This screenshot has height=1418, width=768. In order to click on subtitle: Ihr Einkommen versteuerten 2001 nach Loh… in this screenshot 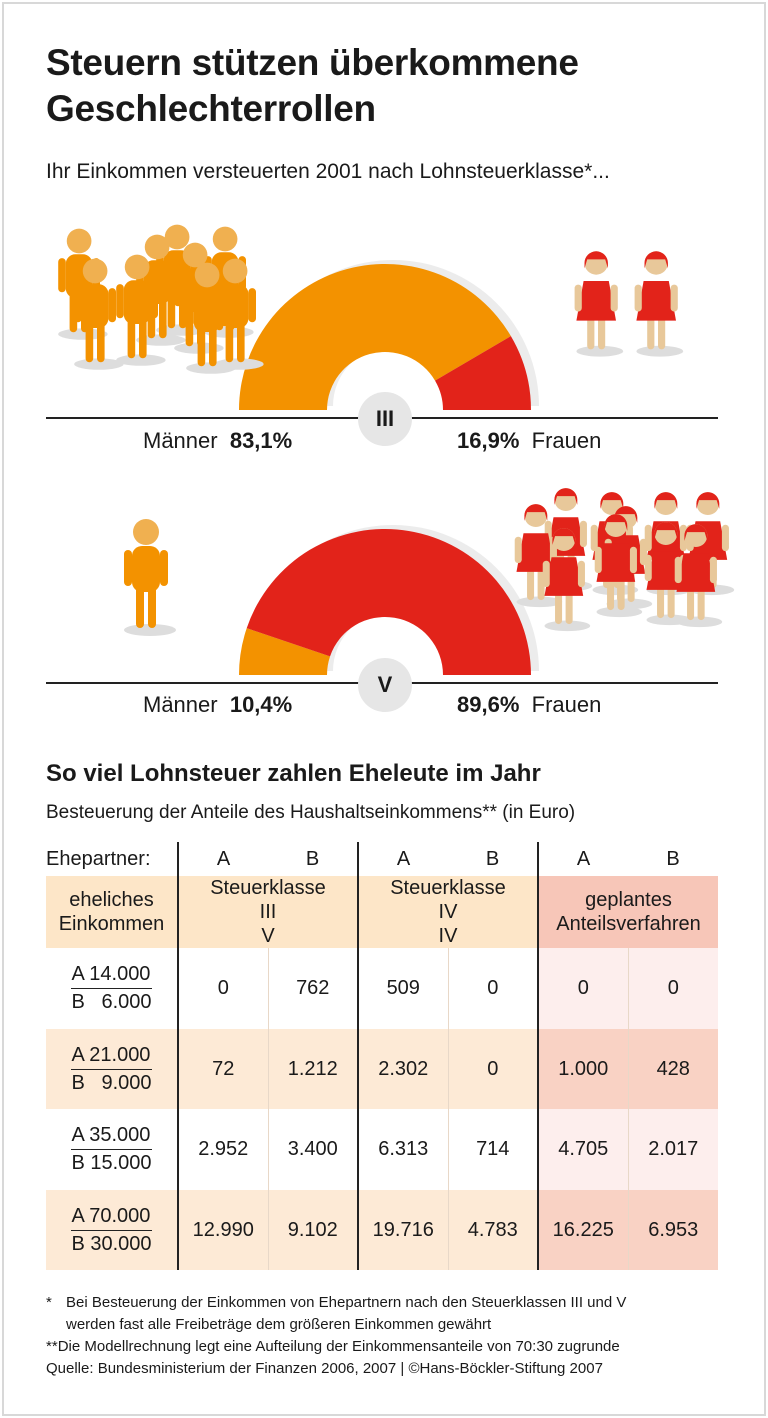, I will do `click(328, 171)`.